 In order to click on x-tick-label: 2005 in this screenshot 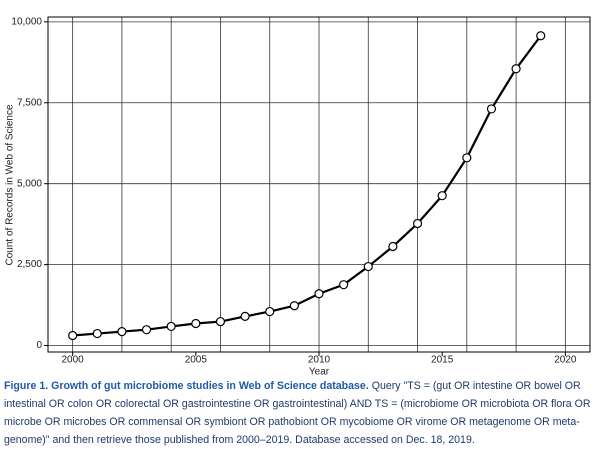, I will do `click(196, 360)`.